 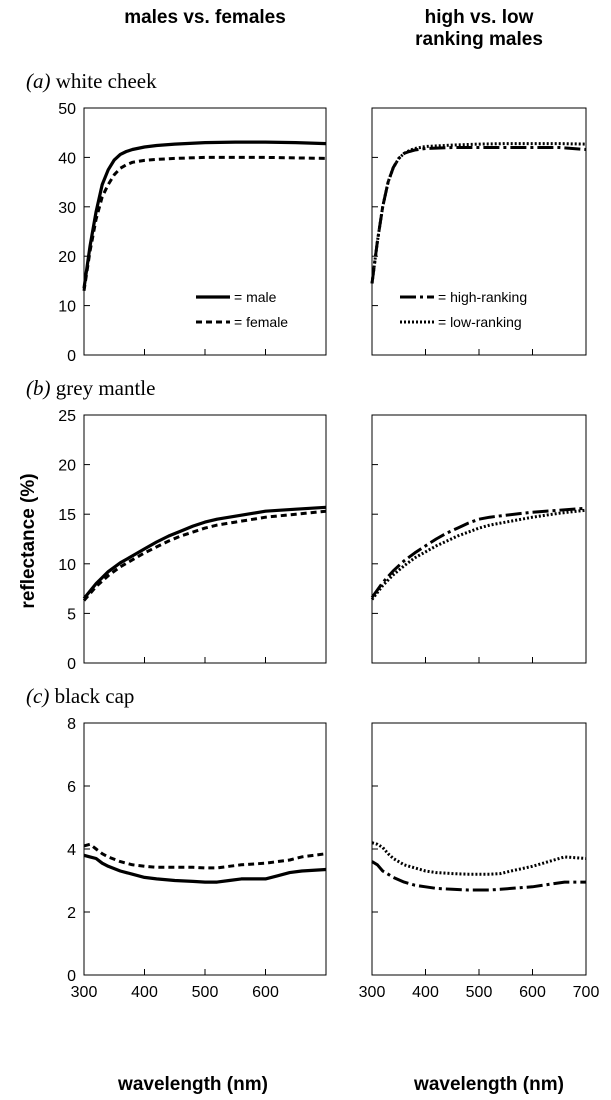 What do you see at coordinates (71, 724) in the screenshot?
I see `y-tick-label: 8` at bounding box center [71, 724].